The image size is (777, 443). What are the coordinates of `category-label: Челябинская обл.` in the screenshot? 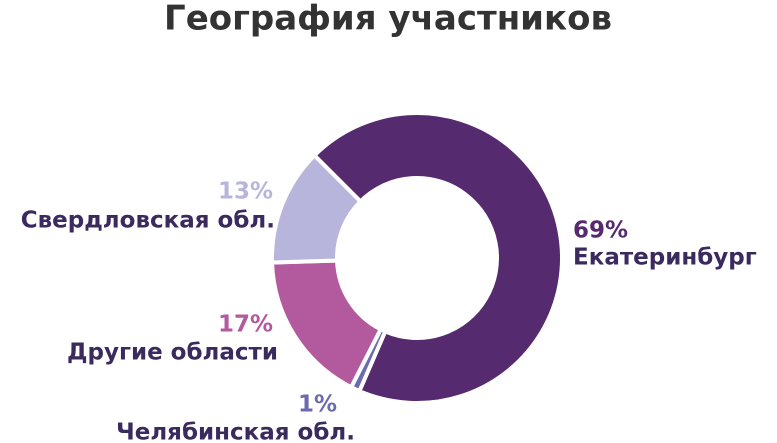 It's located at (235, 431).